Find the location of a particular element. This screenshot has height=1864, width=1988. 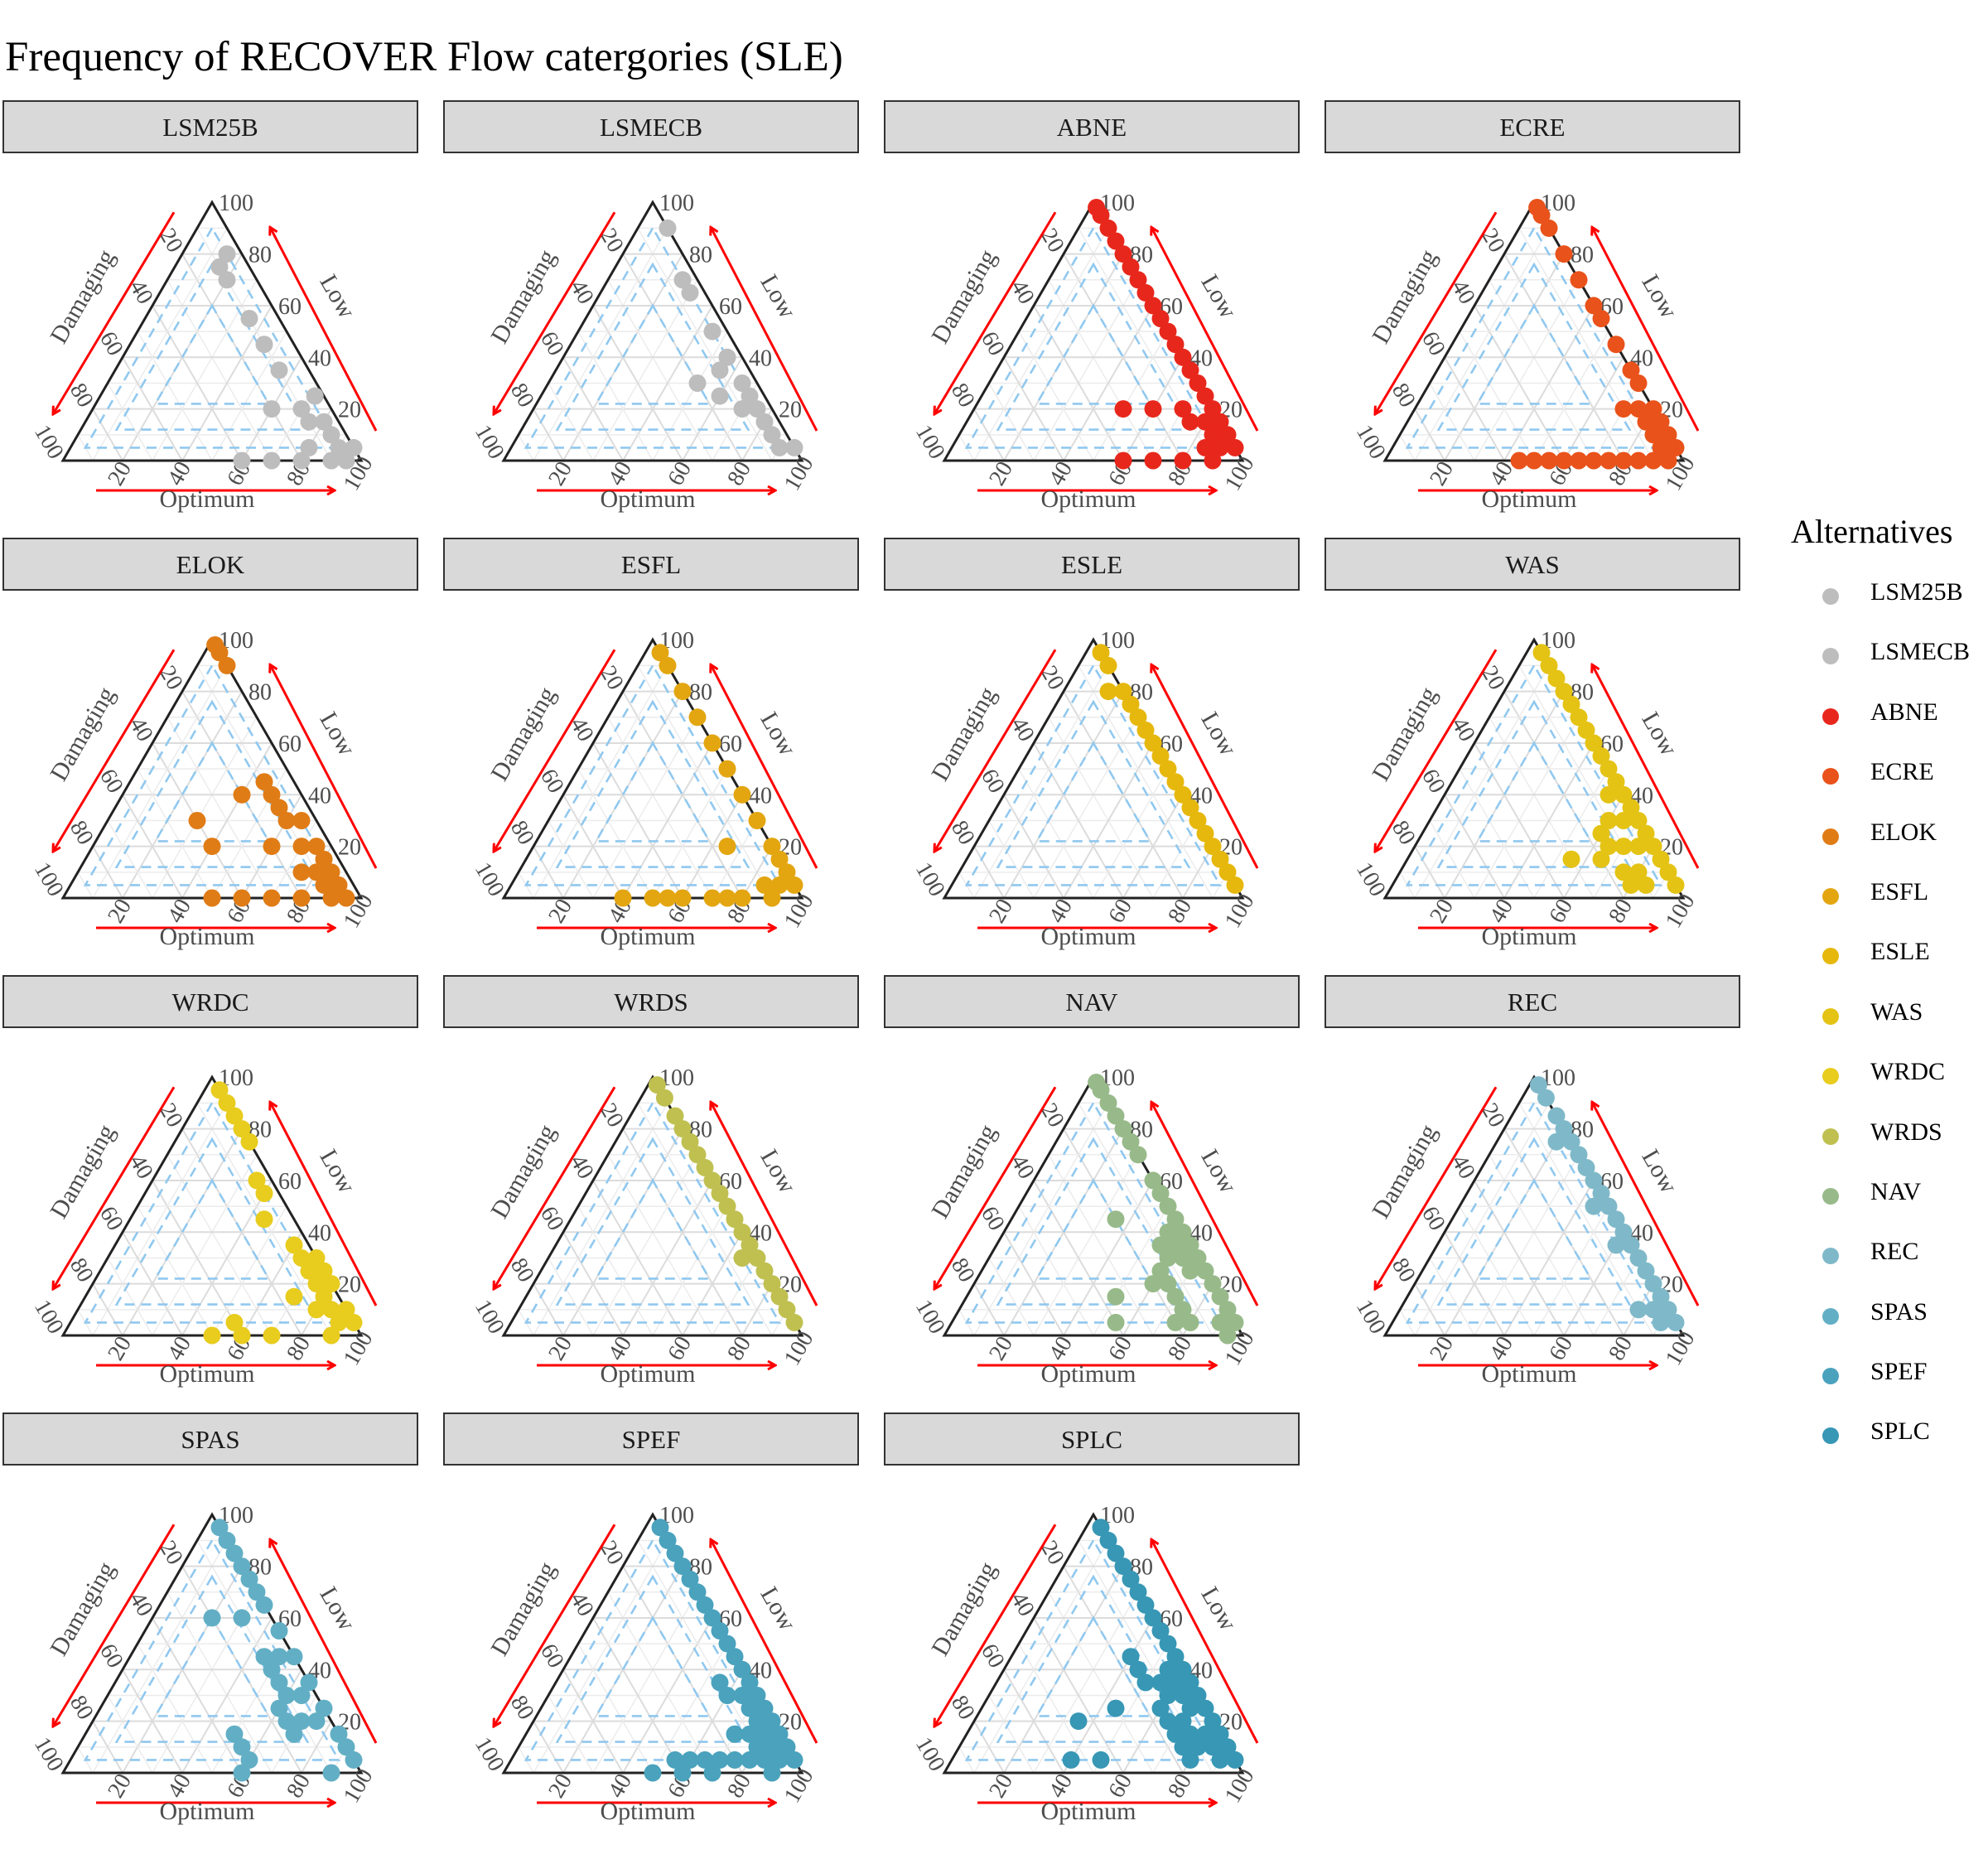

tick-label-optimum: 80 is located at coordinates (1621, 912).